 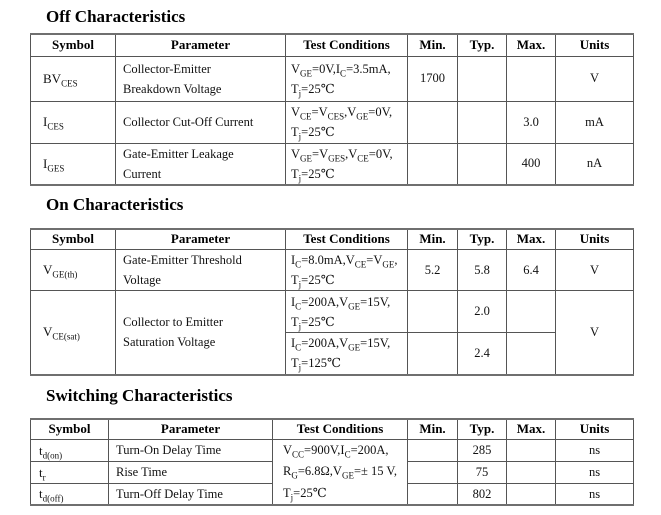 I want to click on symbol-cell: td(on), so click(x=69, y=450).